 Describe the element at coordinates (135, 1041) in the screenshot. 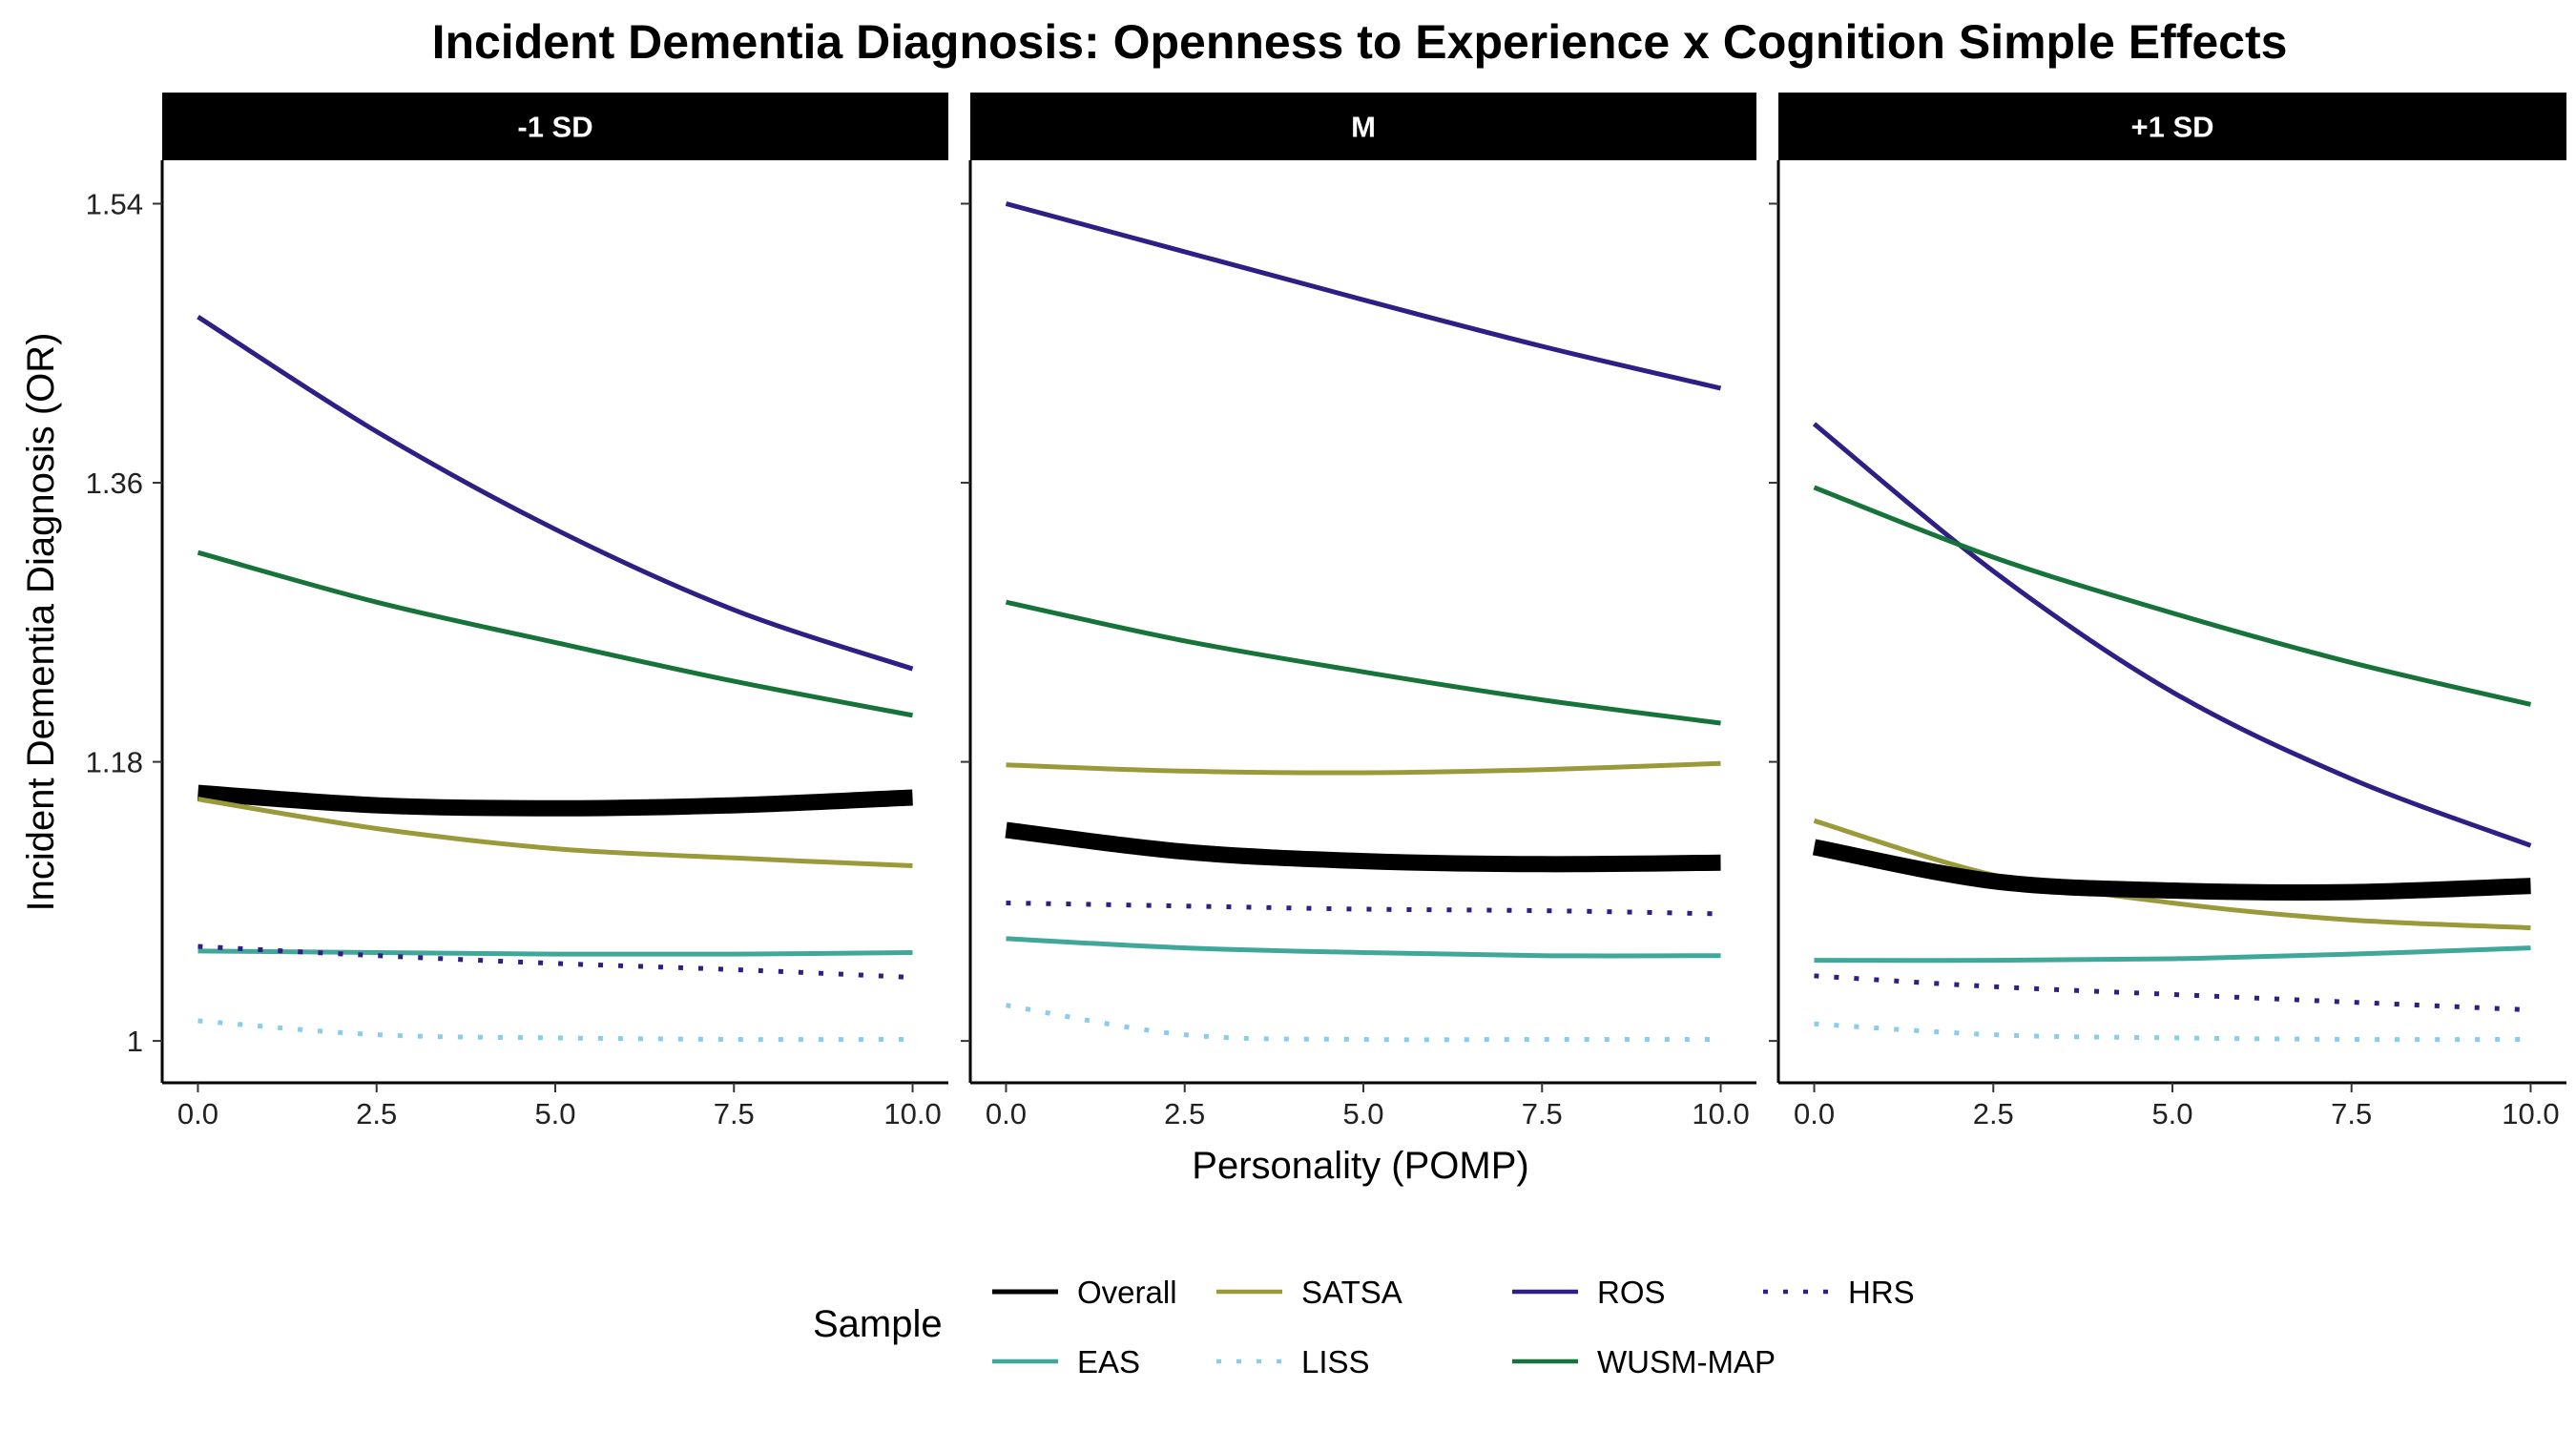

I see `y-tick-label: 1` at that location.